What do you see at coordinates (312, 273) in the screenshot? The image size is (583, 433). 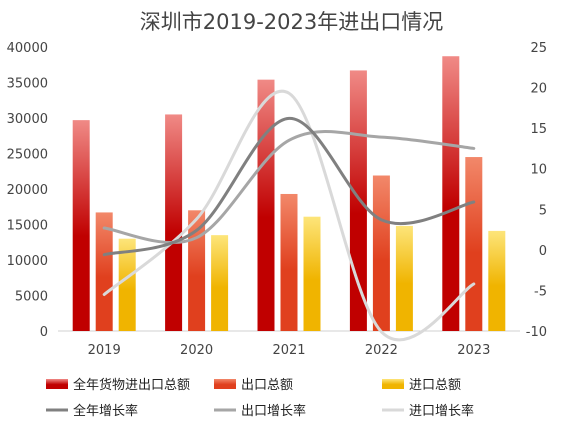 I see `bar-2-2021` at bounding box center [312, 273].